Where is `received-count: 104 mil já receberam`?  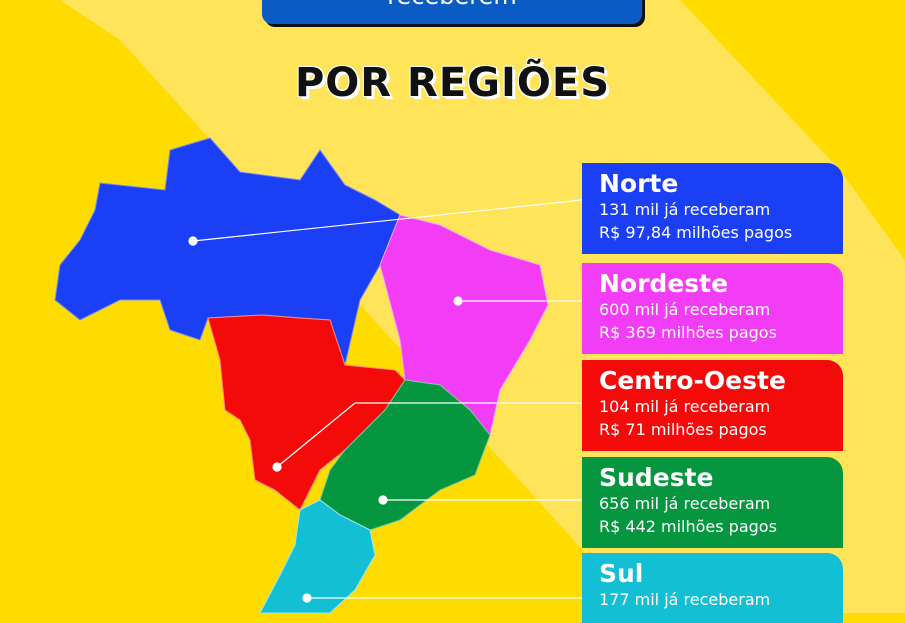
received-count: 104 mil já receberam is located at coordinates (685, 406).